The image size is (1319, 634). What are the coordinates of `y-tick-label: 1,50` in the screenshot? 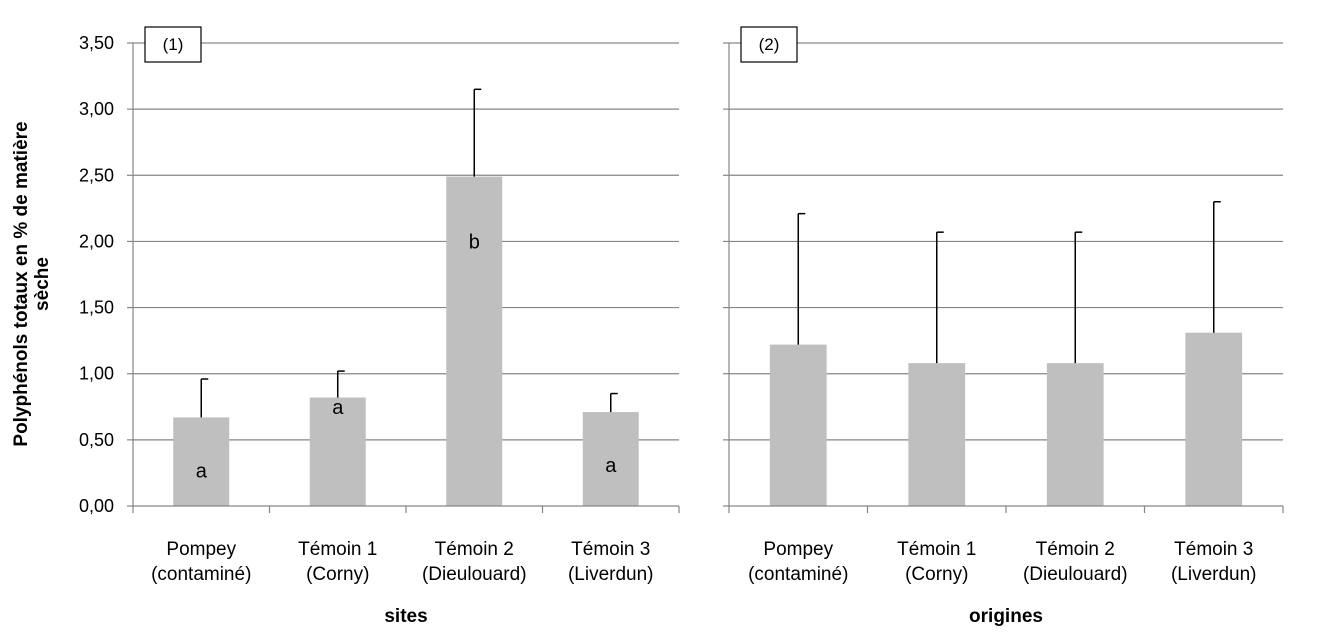 It's located at (96, 308).